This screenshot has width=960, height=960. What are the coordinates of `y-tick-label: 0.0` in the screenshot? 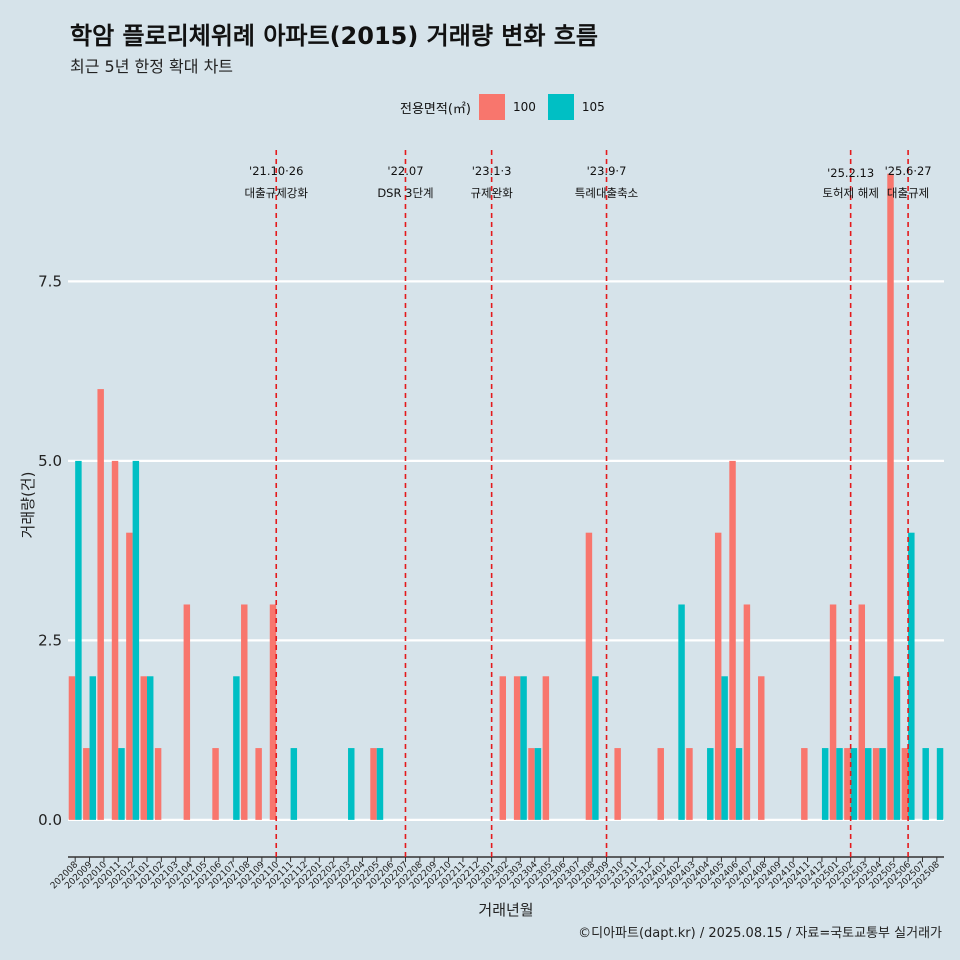 It's located at (50, 820).